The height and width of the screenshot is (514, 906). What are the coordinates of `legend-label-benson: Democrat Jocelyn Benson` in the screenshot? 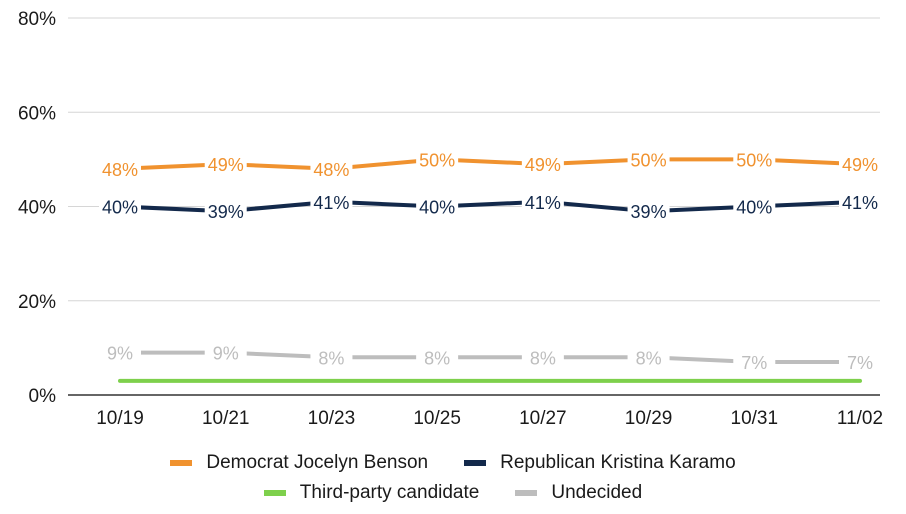 It's located at (317, 462).